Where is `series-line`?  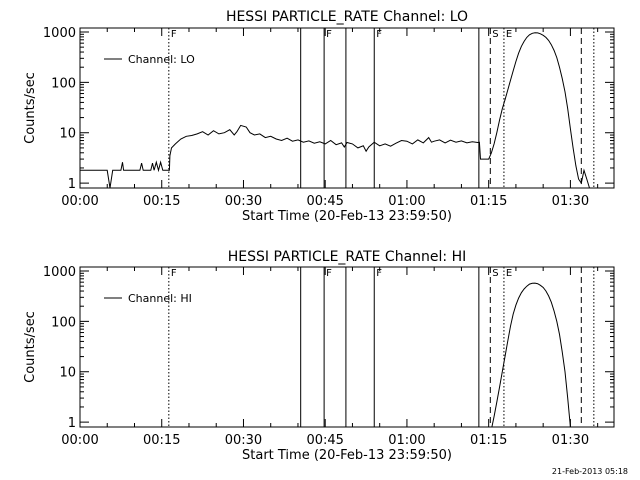
series-line is located at coordinates (531, 354).